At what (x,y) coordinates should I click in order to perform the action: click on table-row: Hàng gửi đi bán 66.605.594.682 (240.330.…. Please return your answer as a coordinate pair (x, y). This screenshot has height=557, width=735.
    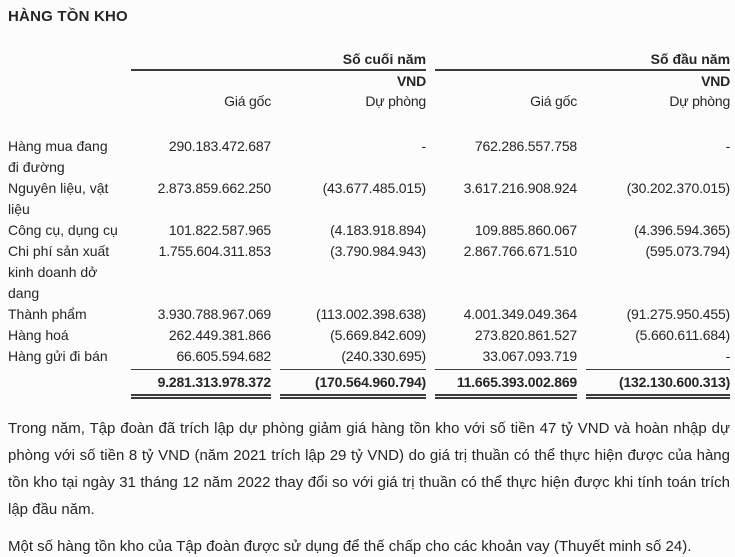
    Looking at the image, I should click on (369, 356).